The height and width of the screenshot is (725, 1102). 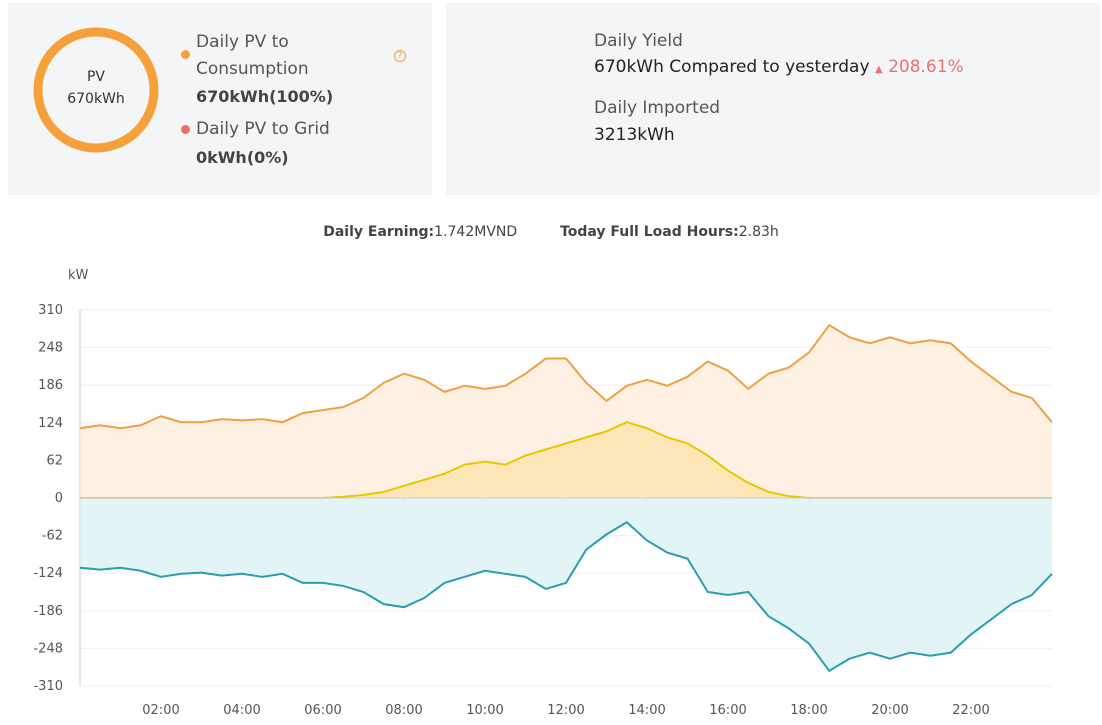 What do you see at coordinates (96, 77) in the screenshot?
I see `ring-label: PV` at bounding box center [96, 77].